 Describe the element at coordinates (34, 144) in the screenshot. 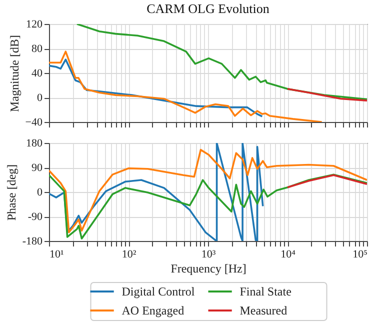

I see `y-tick-label: 180` at that location.